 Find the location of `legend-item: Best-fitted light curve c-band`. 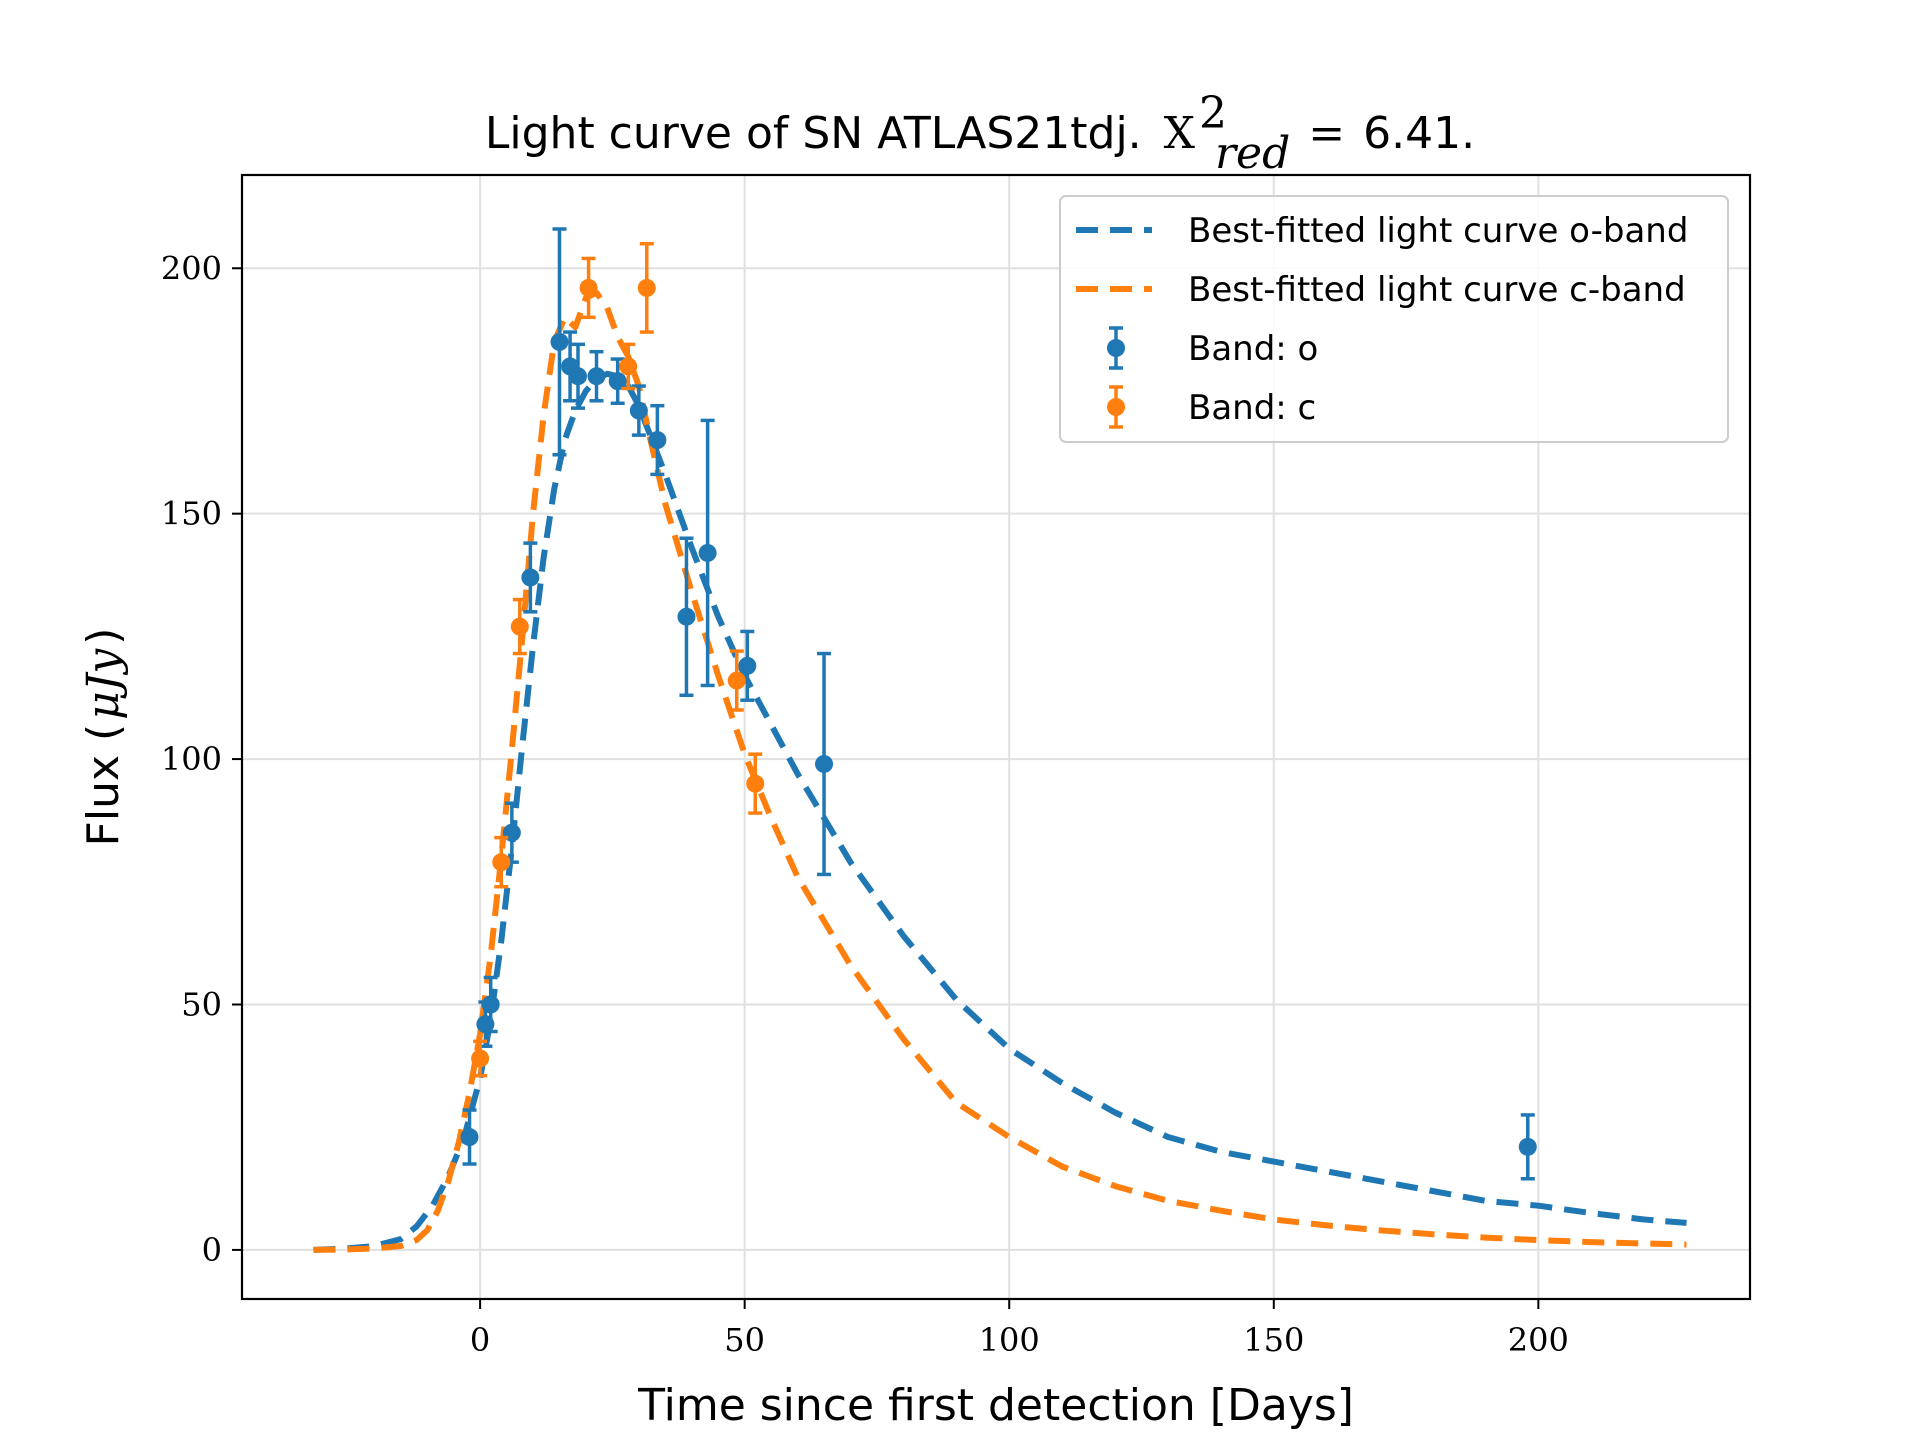

legend-item: Best-fitted light curve c-band is located at coordinates (1381, 290).